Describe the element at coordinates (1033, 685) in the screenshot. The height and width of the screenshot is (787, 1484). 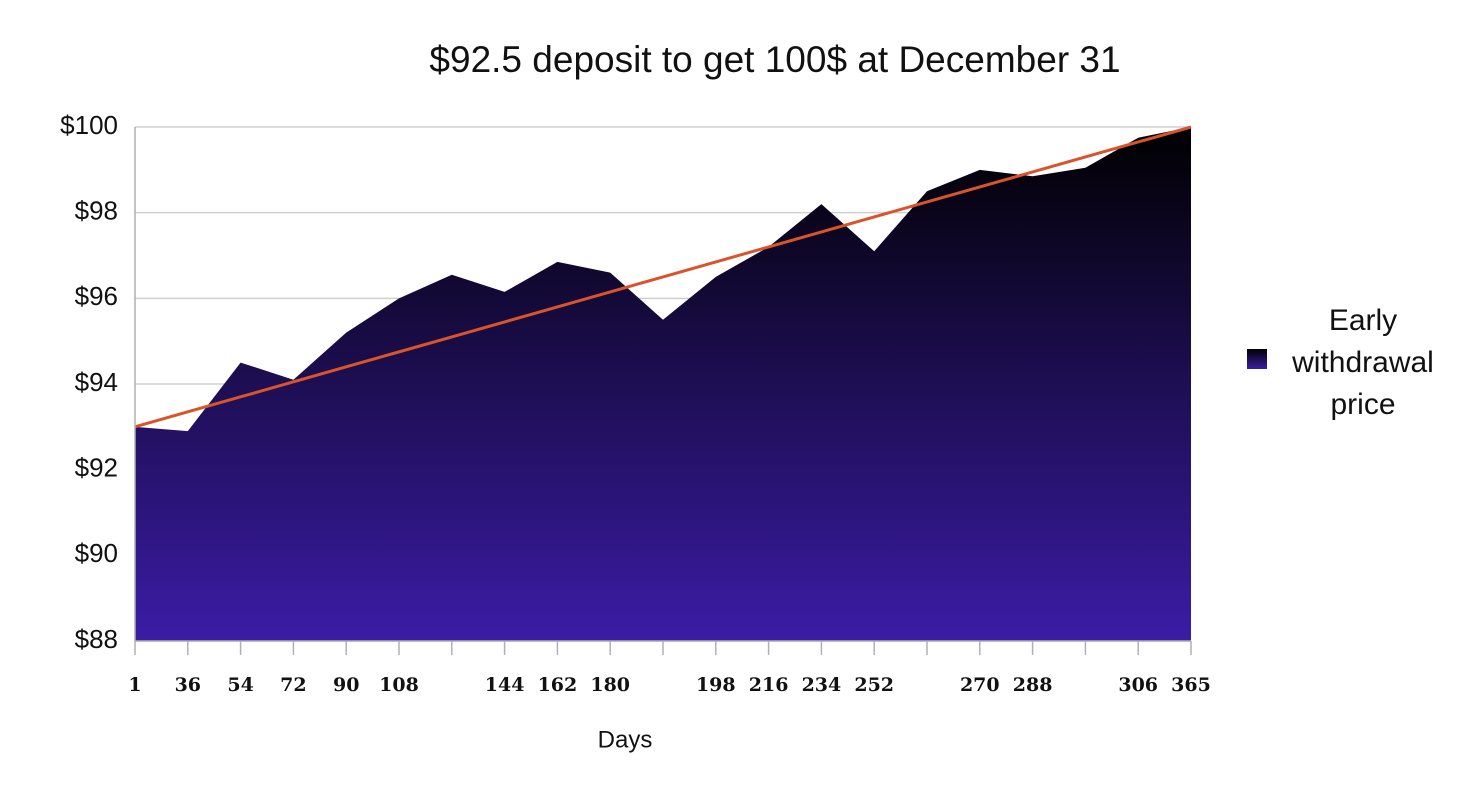
I see `x-tick-label: 288` at that location.